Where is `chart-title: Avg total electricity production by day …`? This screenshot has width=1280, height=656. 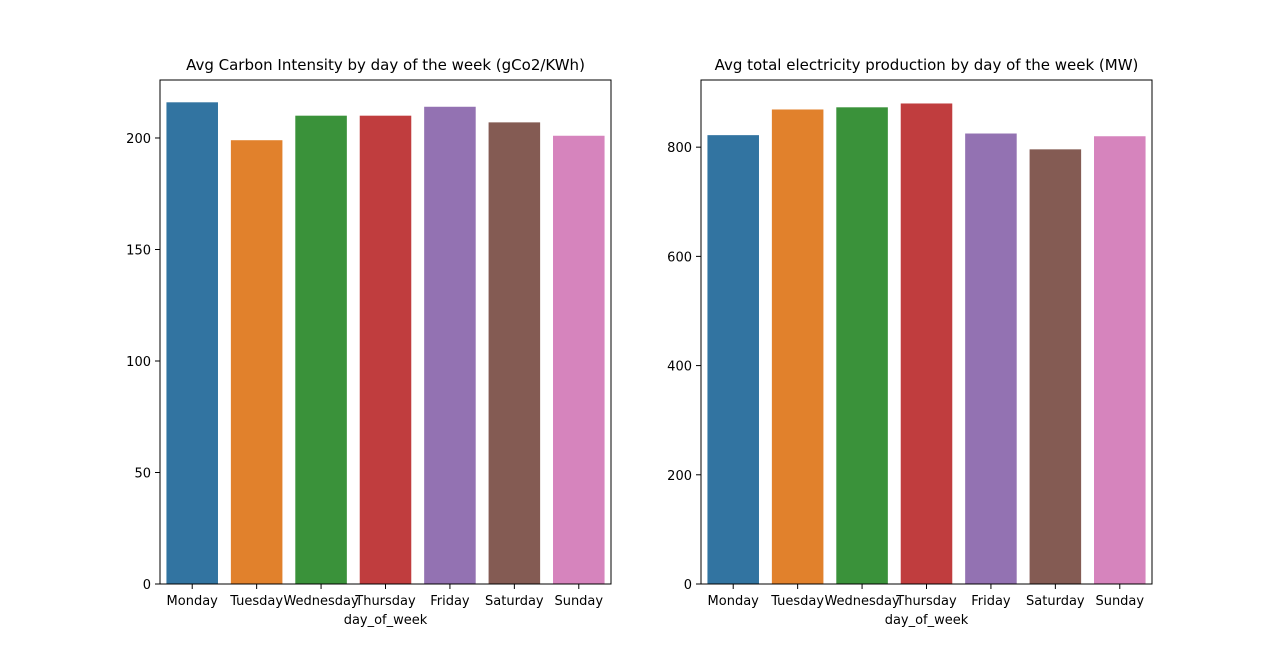 chart-title: Avg total electricity production by day … is located at coordinates (927, 65).